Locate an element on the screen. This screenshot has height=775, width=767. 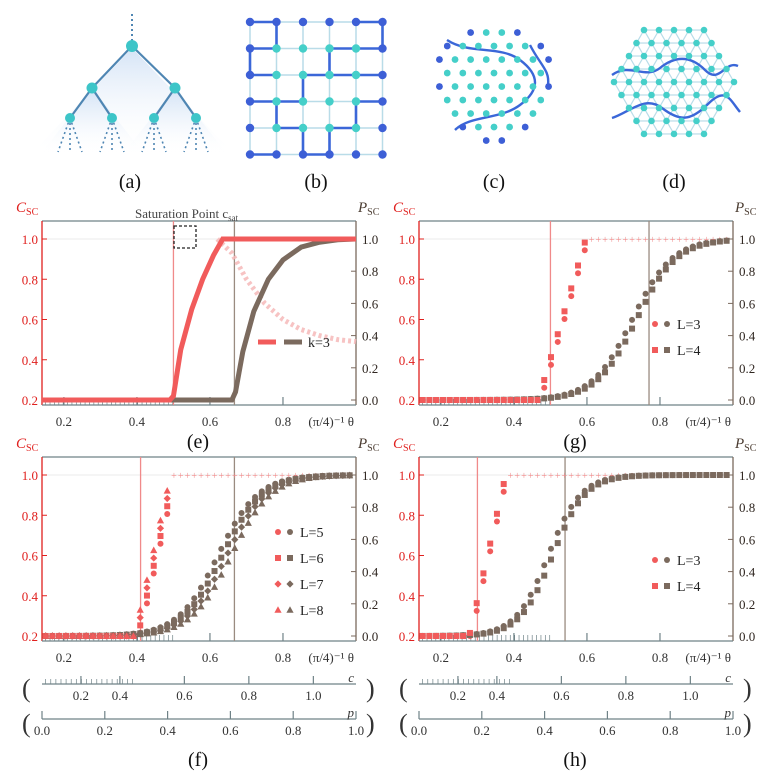
legend-marker-csc is located at coordinates (655, 350).